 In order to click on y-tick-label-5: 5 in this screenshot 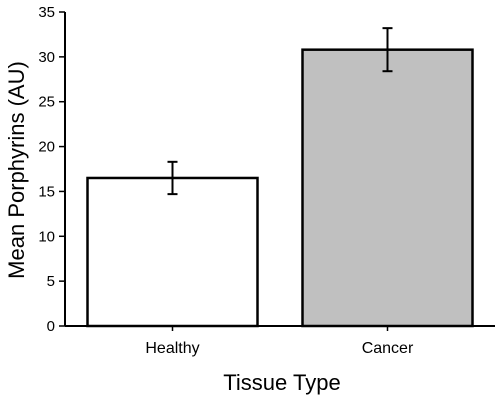, I will do `click(51, 281)`.